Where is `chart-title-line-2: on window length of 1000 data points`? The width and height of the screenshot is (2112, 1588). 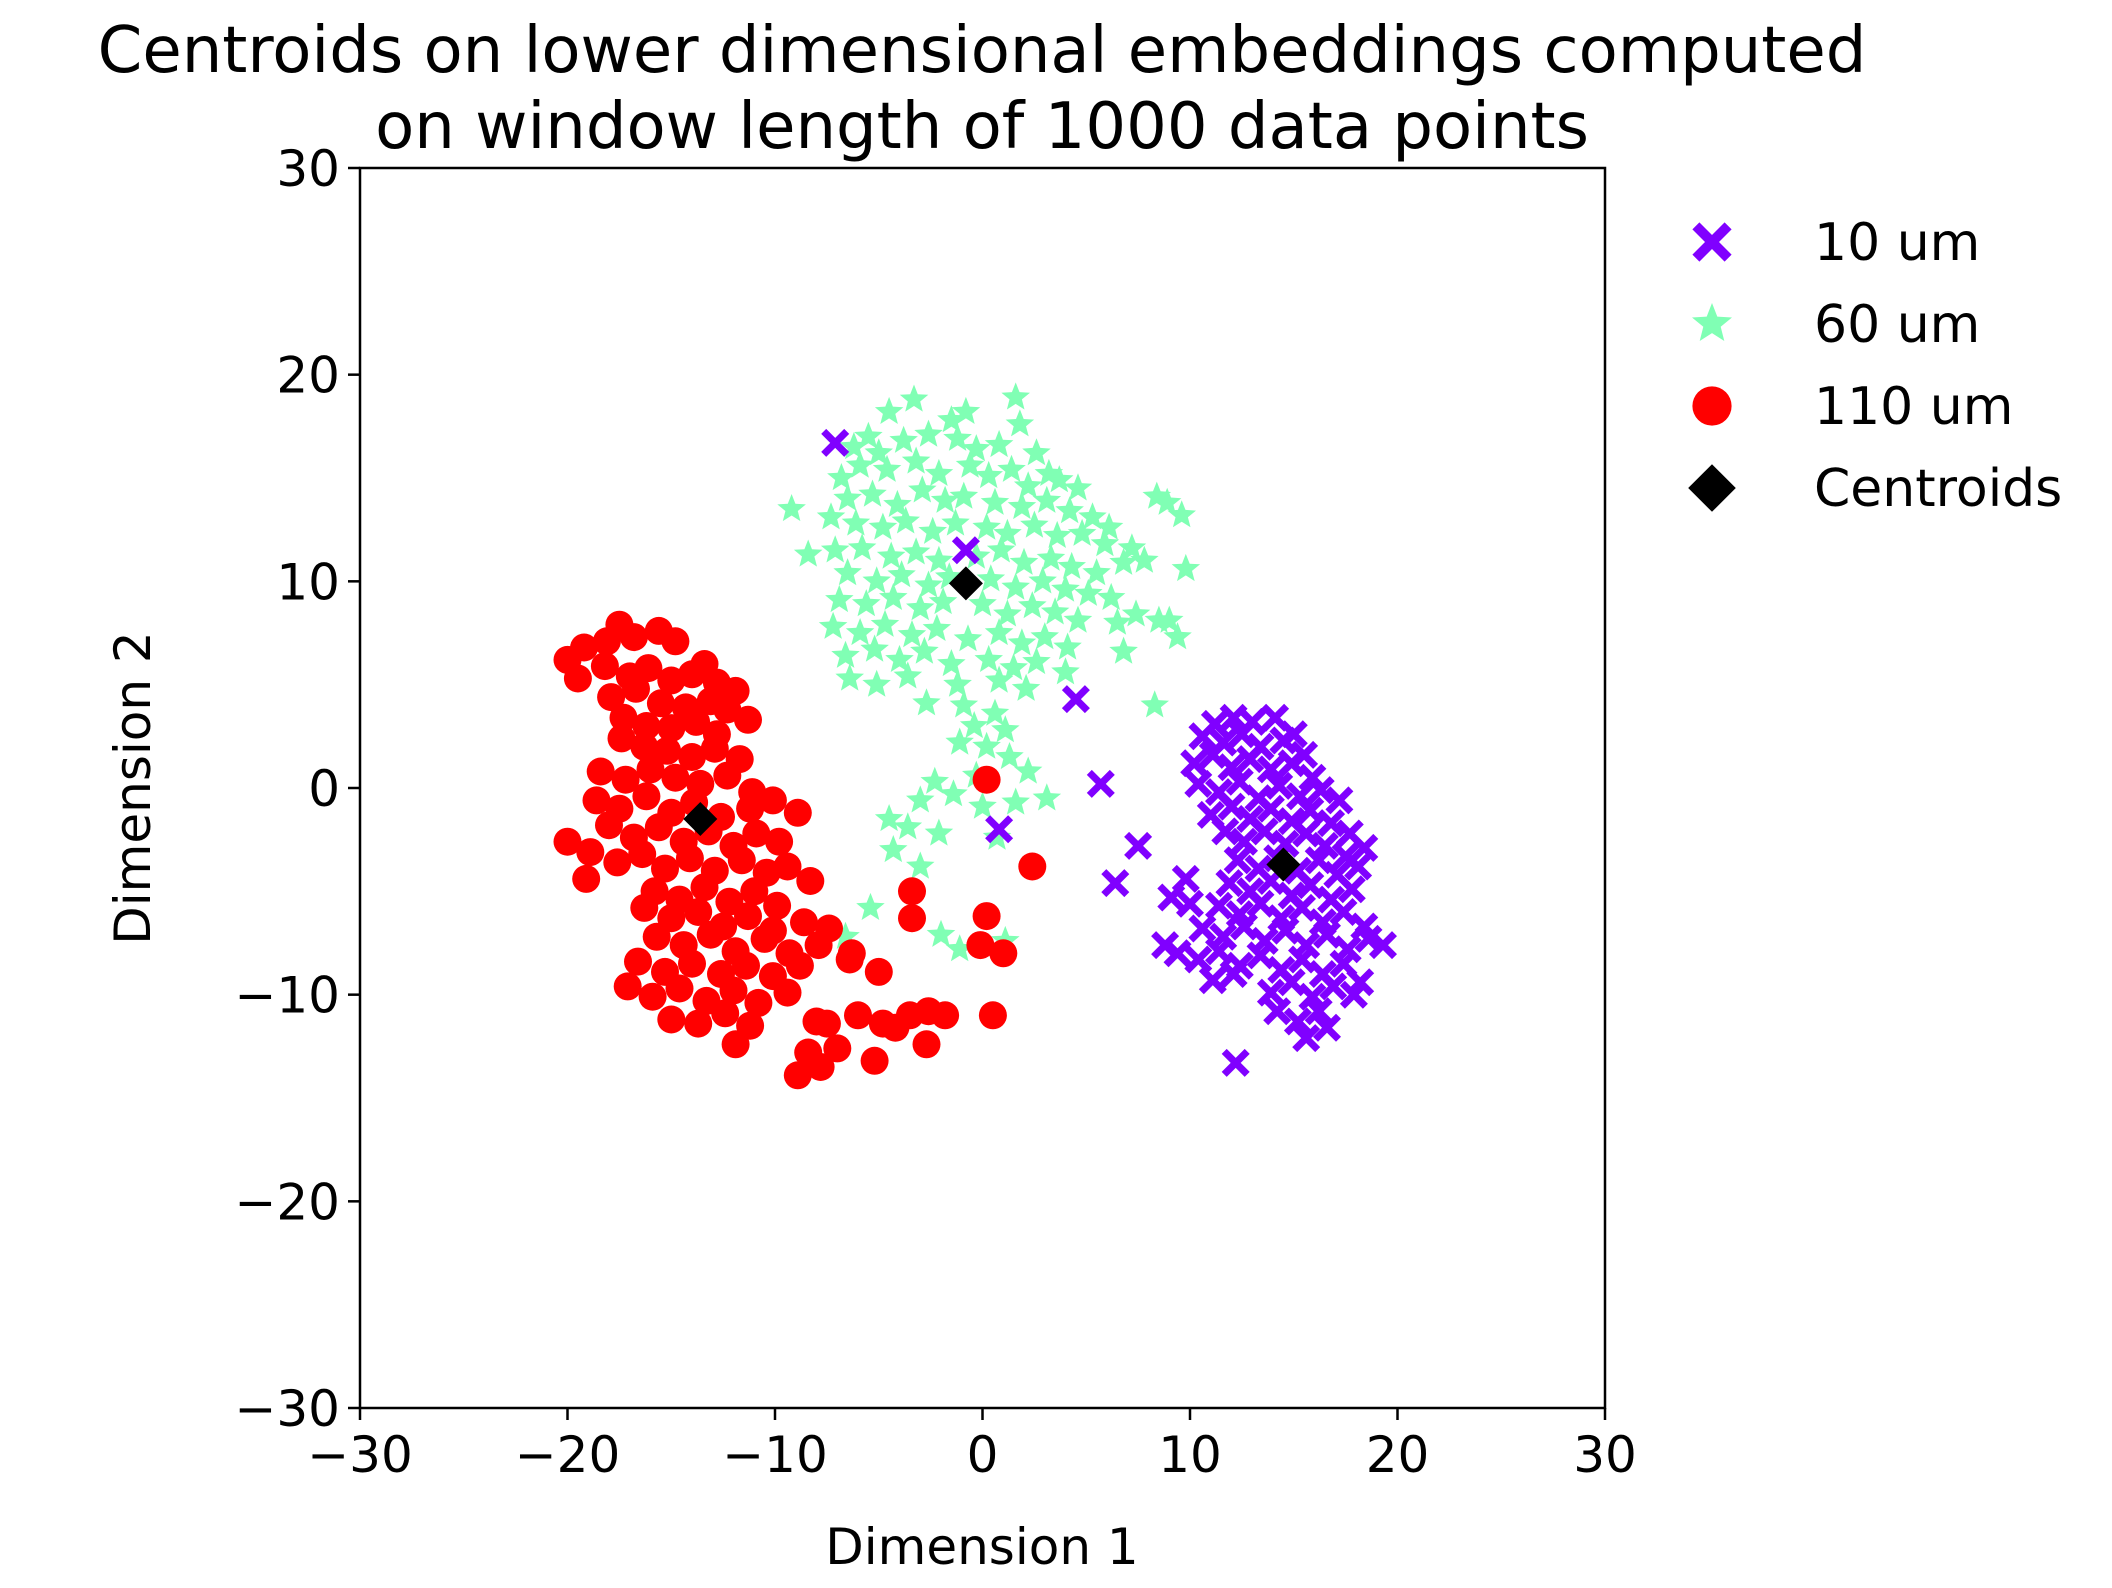
chart-title-line-2: on window length of 1000 data points is located at coordinates (982, 127).